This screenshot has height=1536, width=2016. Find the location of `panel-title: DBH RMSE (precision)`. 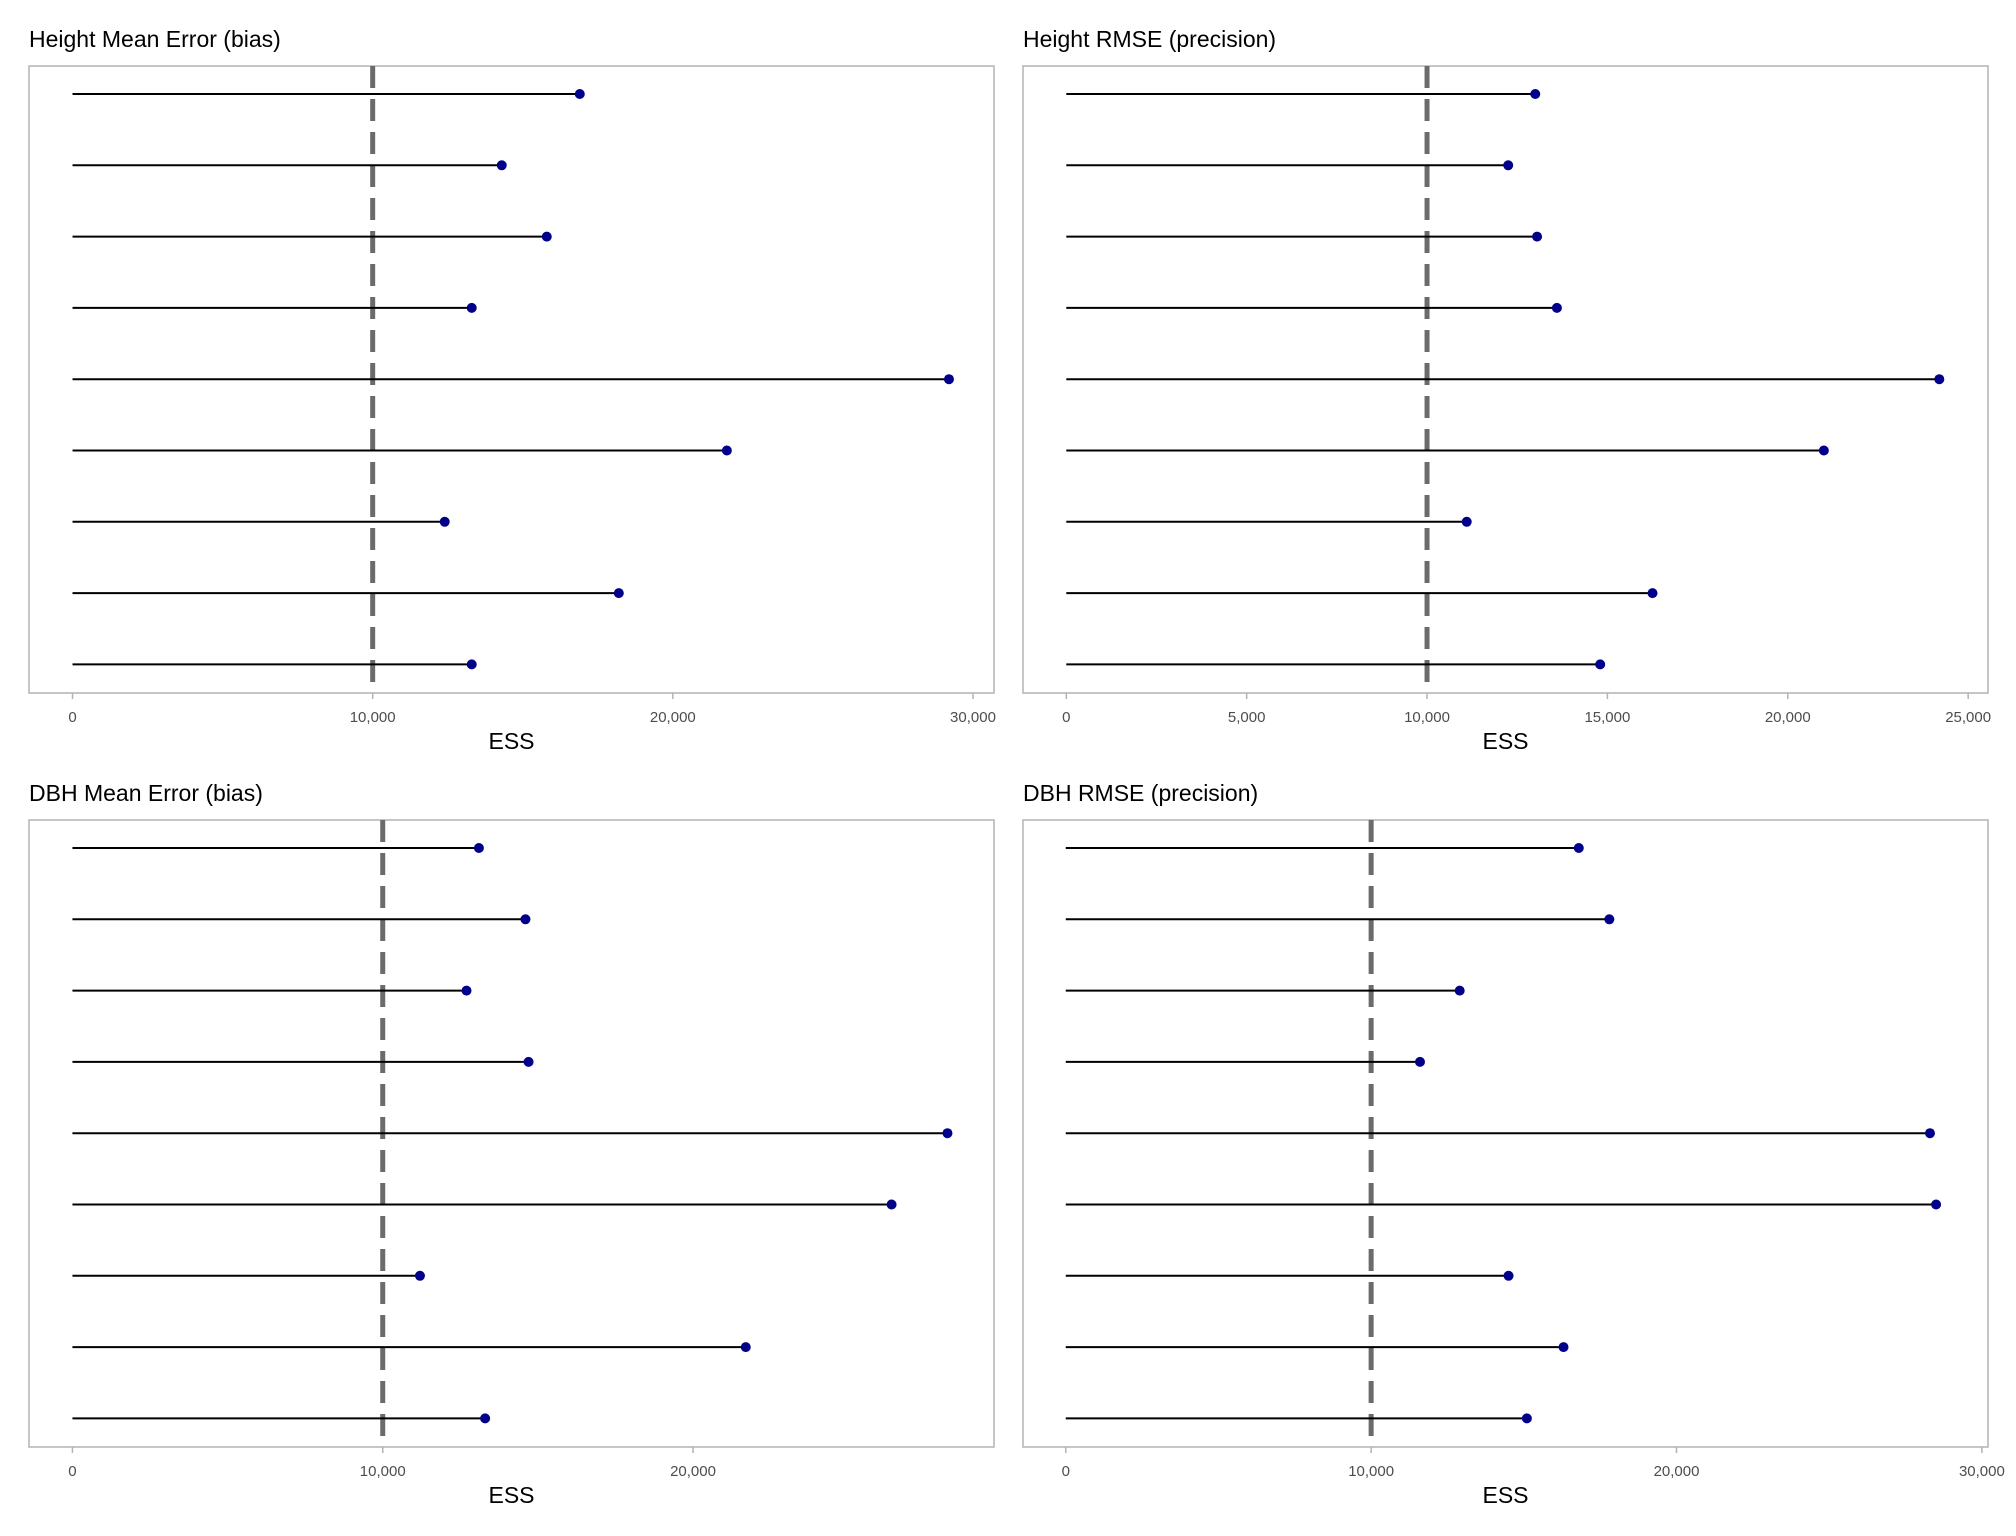

panel-title: DBH RMSE (precision) is located at coordinates (1140, 793).